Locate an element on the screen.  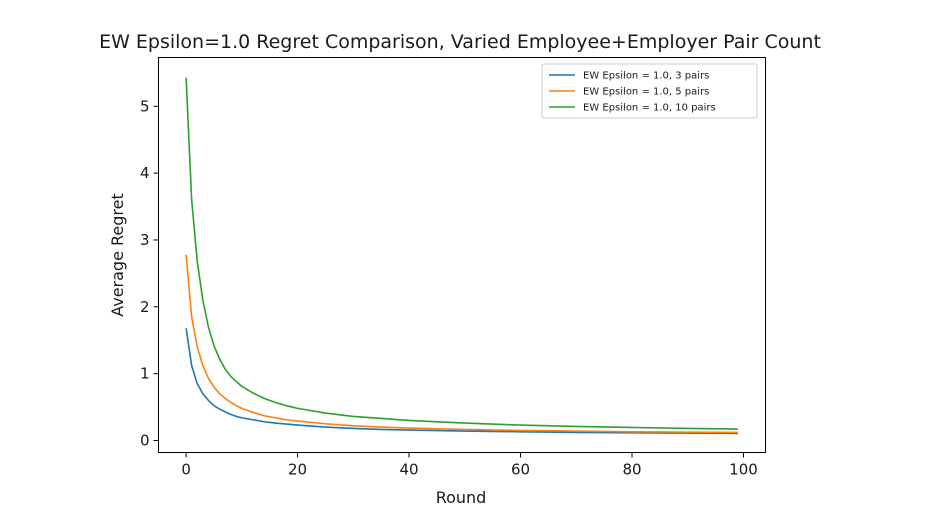
x-tick-label: 20 is located at coordinates (297, 470).